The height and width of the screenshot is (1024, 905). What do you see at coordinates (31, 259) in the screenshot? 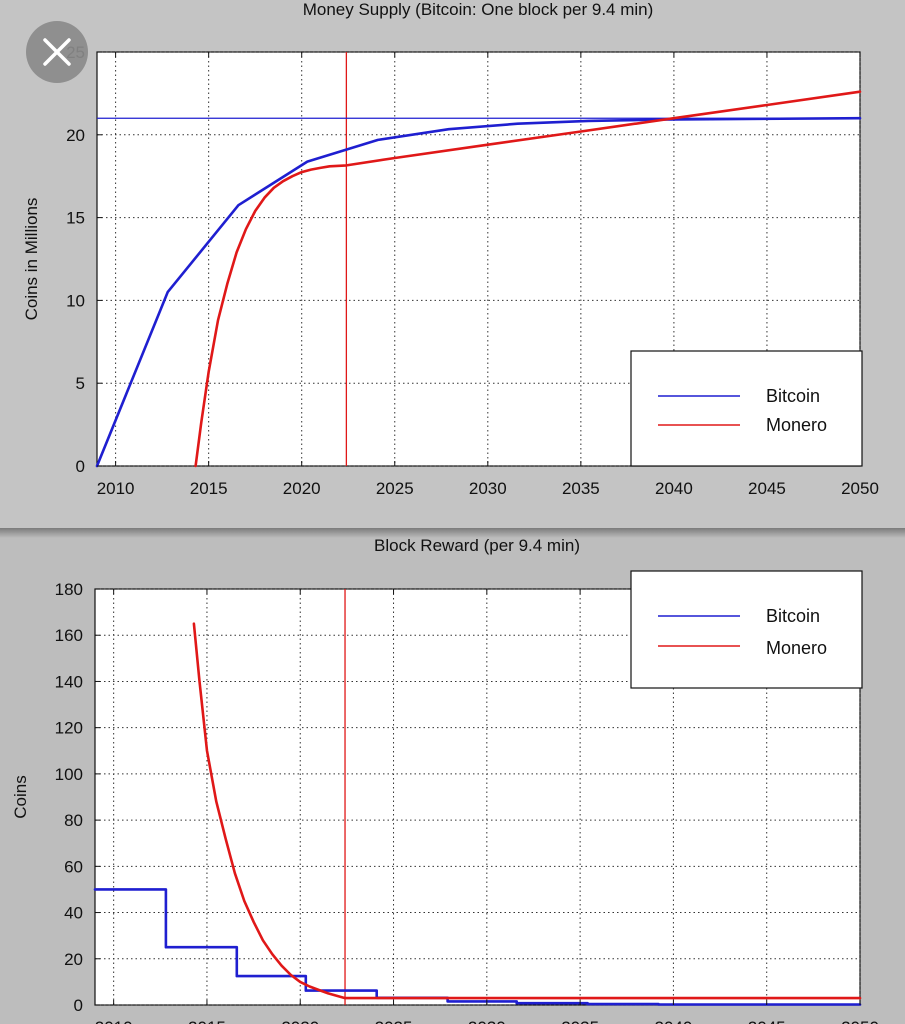
I see `chart1-ylabel: Coins in Millions` at bounding box center [31, 259].